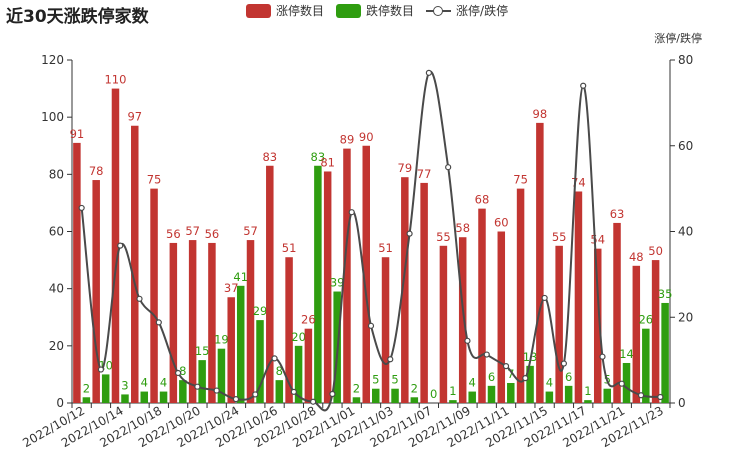 This screenshot has height=463, width=750. What do you see at coordinates (60, 403) in the screenshot?
I see `y-left-tick-label: 0` at bounding box center [60, 403].